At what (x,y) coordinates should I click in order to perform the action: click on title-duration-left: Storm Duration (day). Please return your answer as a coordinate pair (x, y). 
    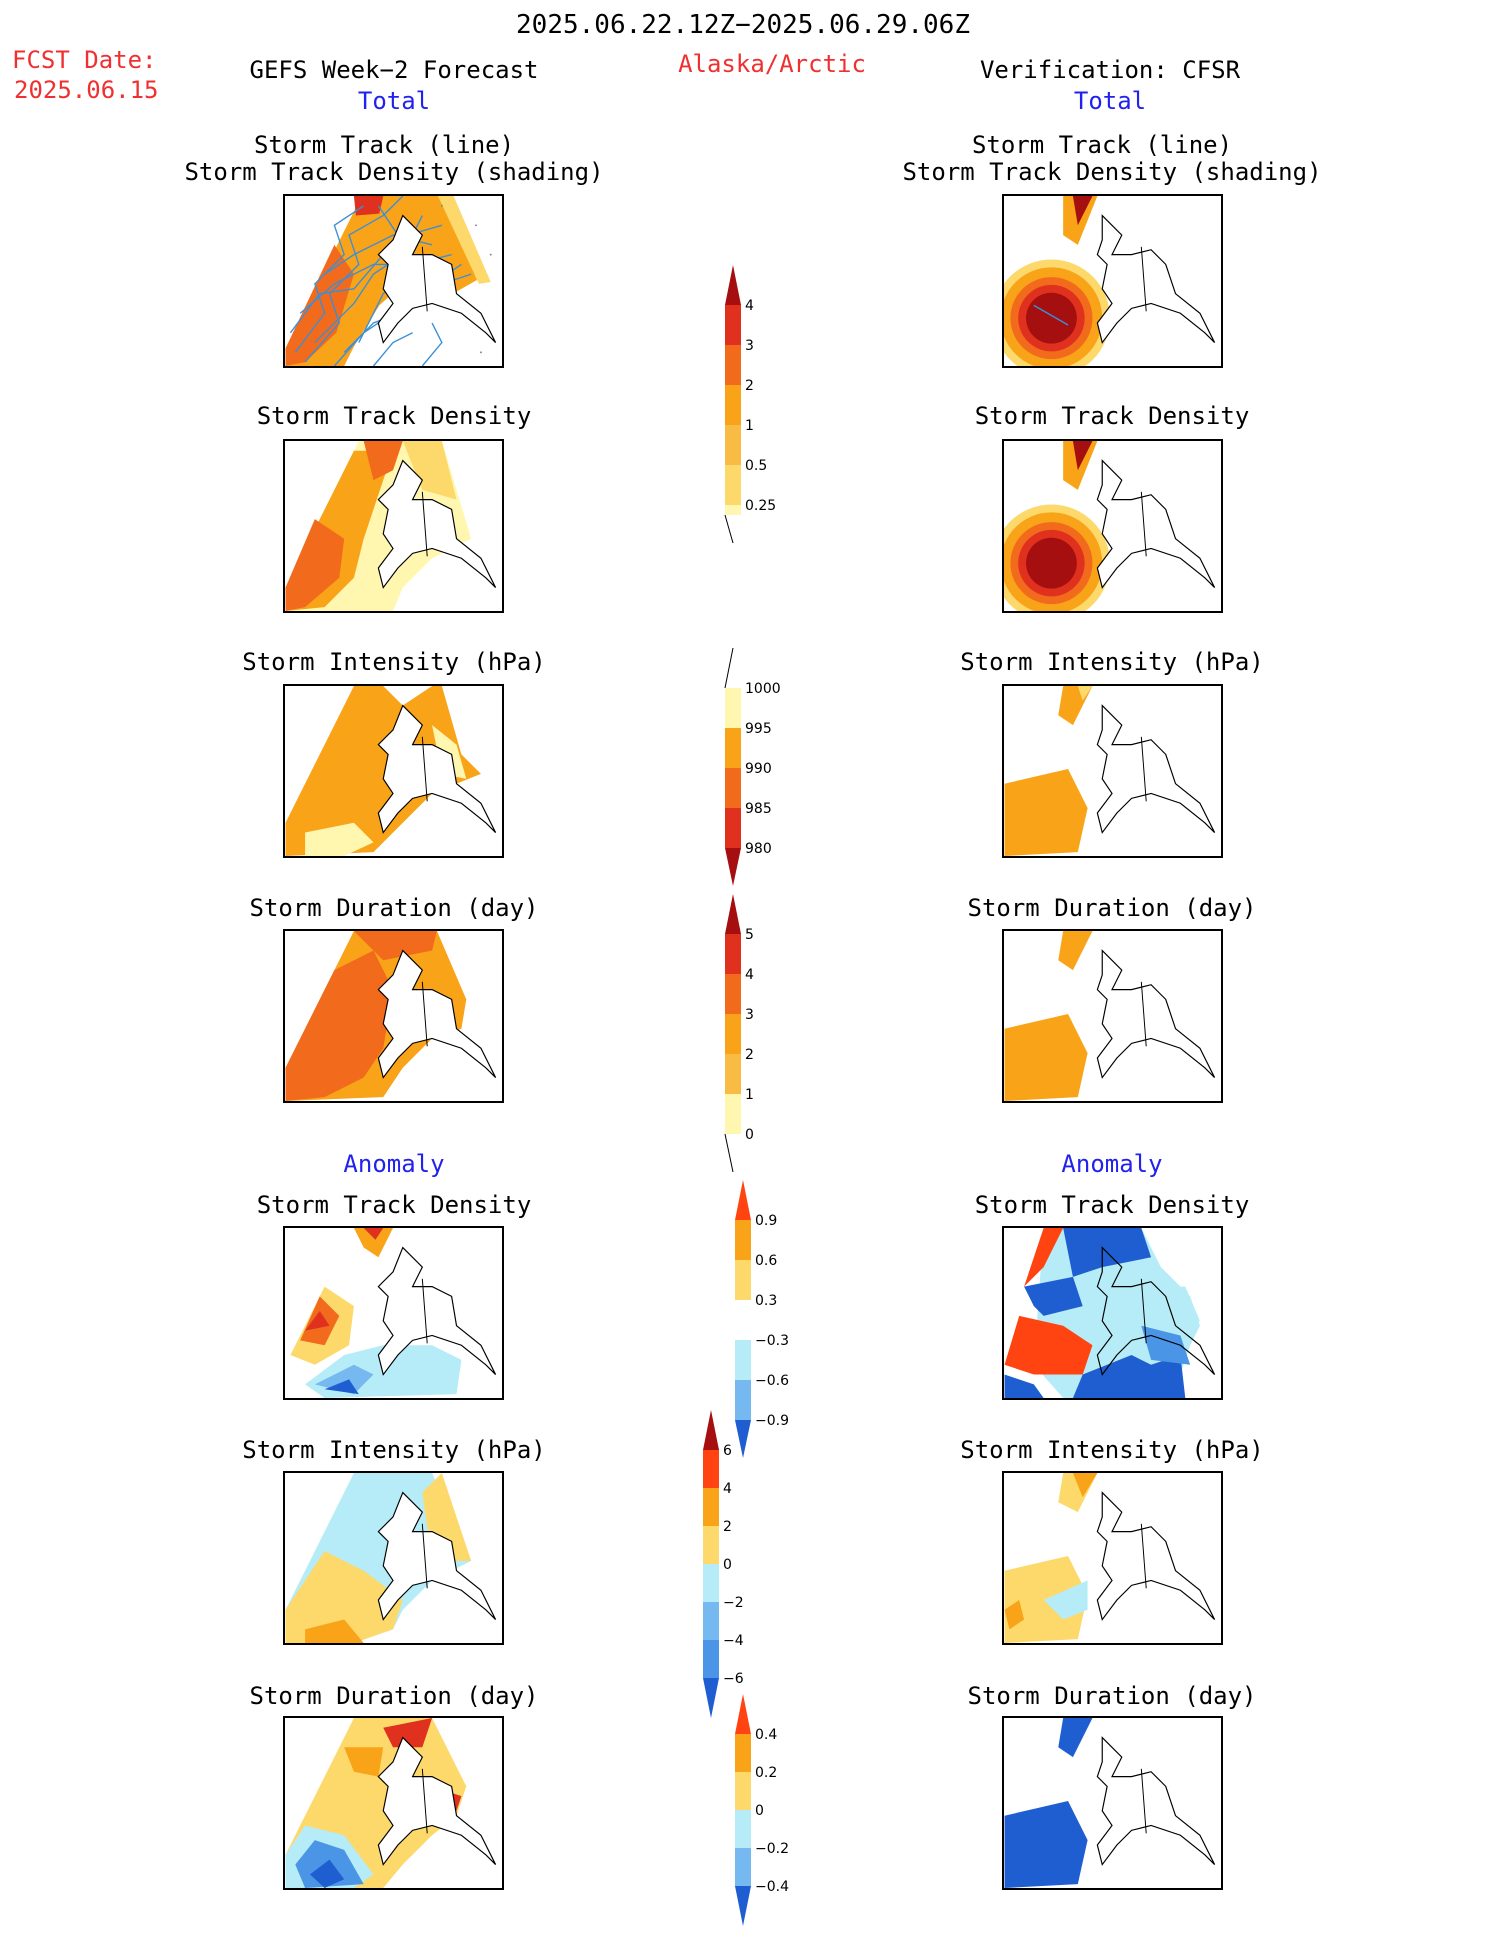
    Looking at the image, I should click on (394, 908).